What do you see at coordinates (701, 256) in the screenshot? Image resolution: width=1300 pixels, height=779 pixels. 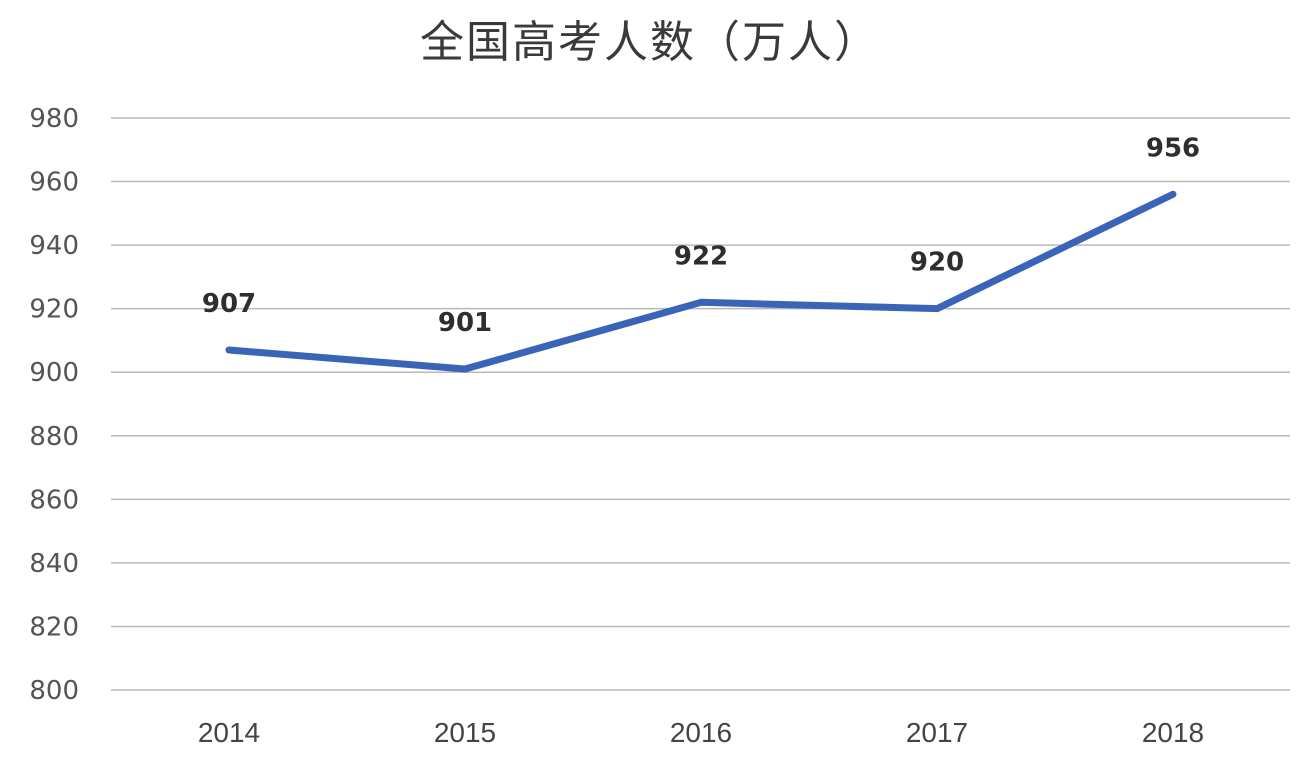 I see `data-label: 922` at bounding box center [701, 256].